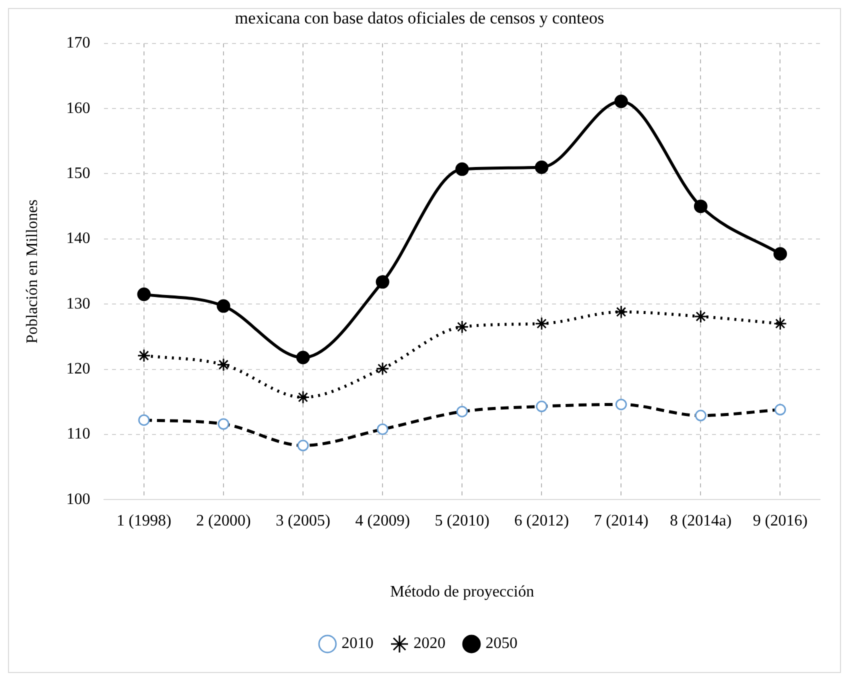 Image resolution: width=849 pixels, height=681 pixels. Describe the element at coordinates (430, 643) in the screenshot. I see `legend-label: 2020` at that location.